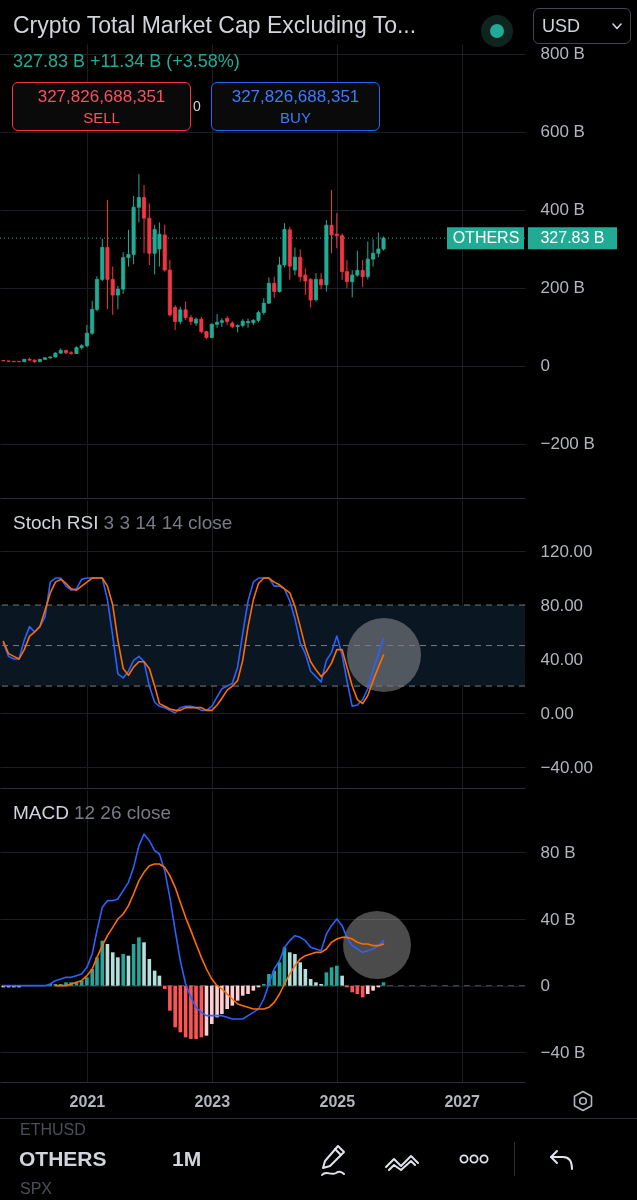  Describe the element at coordinates (212, 1101) in the screenshot. I see `x-tick-label: 2023` at that location.